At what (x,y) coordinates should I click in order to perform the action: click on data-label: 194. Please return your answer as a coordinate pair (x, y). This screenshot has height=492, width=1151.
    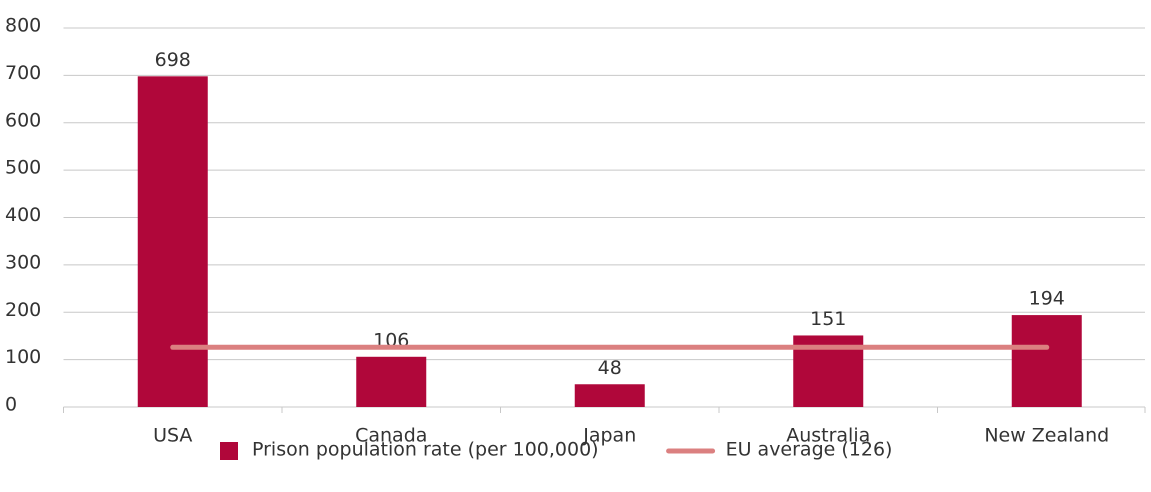
    Looking at the image, I should click on (1047, 299).